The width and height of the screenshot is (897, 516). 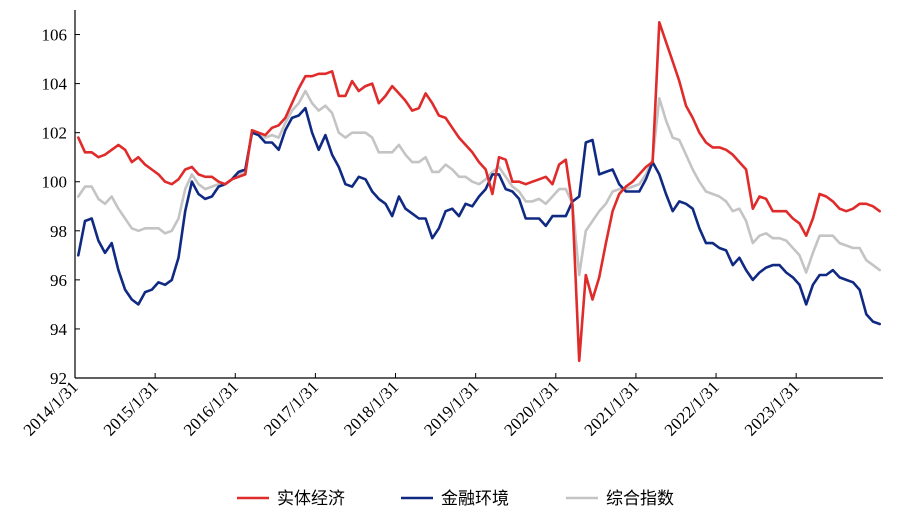 What do you see at coordinates (291, 408) in the screenshot?
I see `x-tick-label: 2017/1/31` at bounding box center [291, 408].